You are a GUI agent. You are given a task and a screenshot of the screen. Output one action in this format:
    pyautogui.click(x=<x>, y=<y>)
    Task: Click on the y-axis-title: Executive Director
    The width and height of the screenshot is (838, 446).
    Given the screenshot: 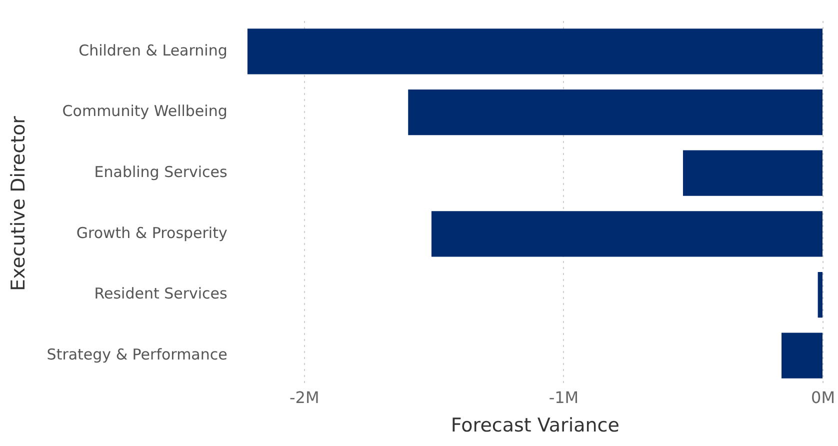 What is the action you would take?
    pyautogui.click(x=18, y=203)
    